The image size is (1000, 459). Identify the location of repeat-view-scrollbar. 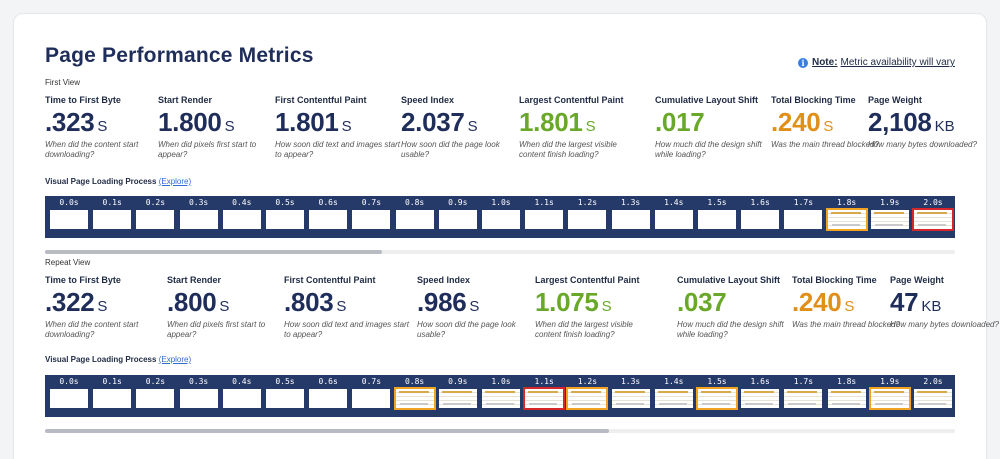
(500, 431).